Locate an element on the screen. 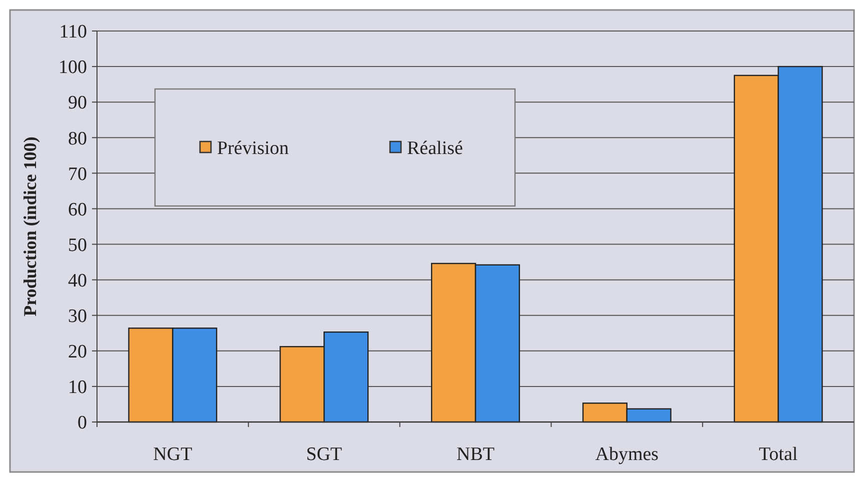 This screenshot has width=855, height=477. x-tick-label: Total is located at coordinates (778, 454).